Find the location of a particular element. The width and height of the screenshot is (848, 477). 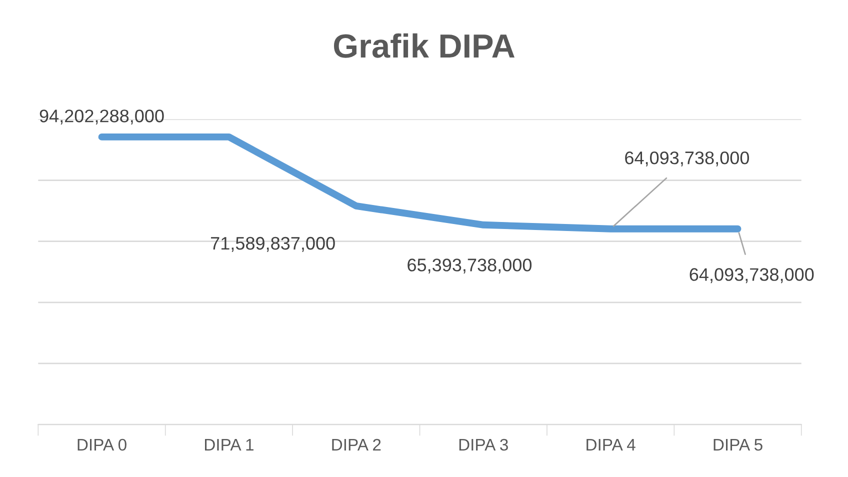

x-tick-label: DIPA 4 is located at coordinates (611, 444).